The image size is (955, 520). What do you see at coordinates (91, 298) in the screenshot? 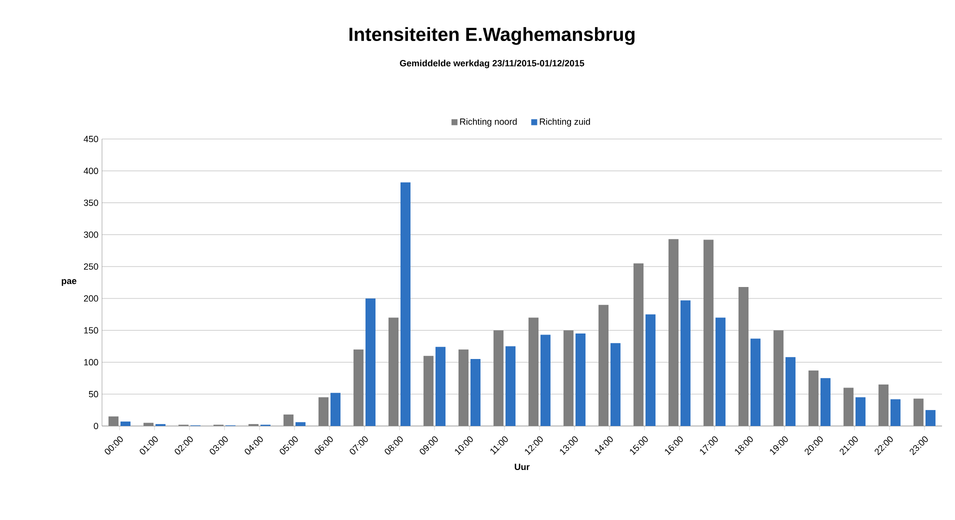
I see `y-tick-label: 200` at bounding box center [91, 298].